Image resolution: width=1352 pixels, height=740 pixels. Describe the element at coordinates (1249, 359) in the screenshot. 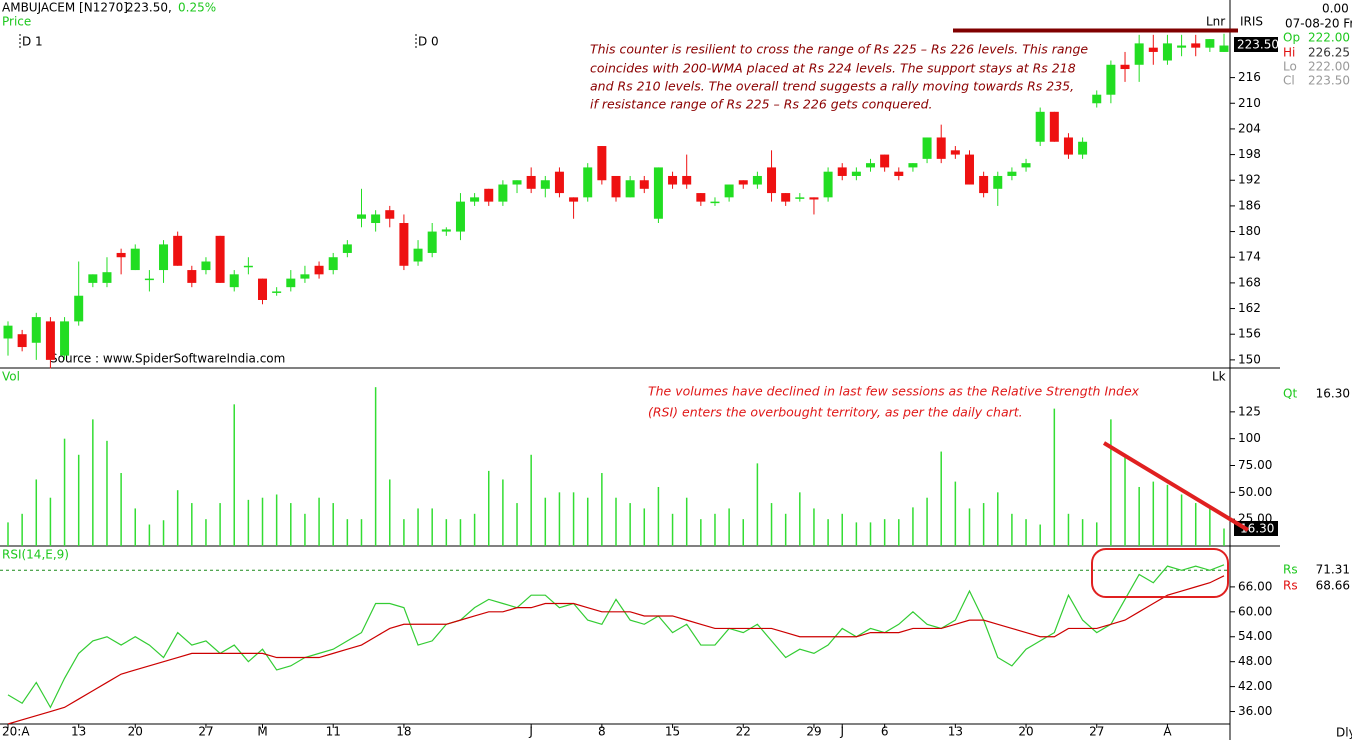

I see `y-tick-label: 150` at that location.